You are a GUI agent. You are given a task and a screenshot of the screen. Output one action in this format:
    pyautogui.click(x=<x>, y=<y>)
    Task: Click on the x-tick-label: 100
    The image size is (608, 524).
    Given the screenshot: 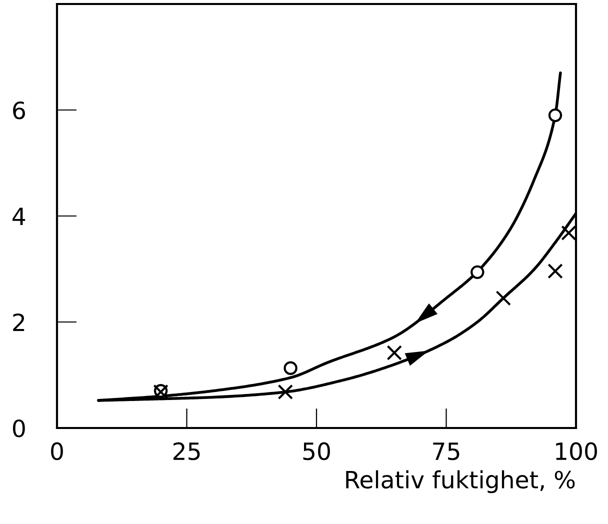 What is the action you would take?
    pyautogui.click(x=576, y=451)
    